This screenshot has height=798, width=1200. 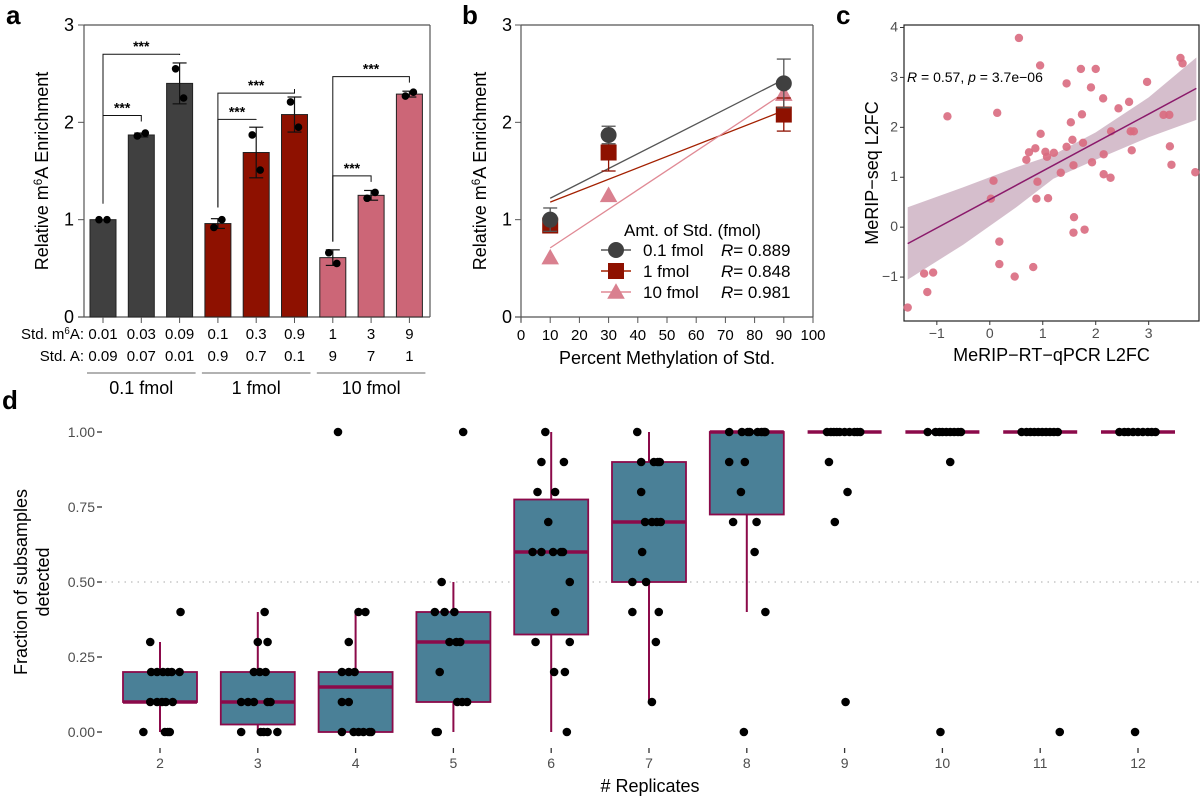 What do you see at coordinates (975, 77) in the screenshot?
I see `correlation-annotation: R = 0.57, p = 3.7e−06` at bounding box center [975, 77].